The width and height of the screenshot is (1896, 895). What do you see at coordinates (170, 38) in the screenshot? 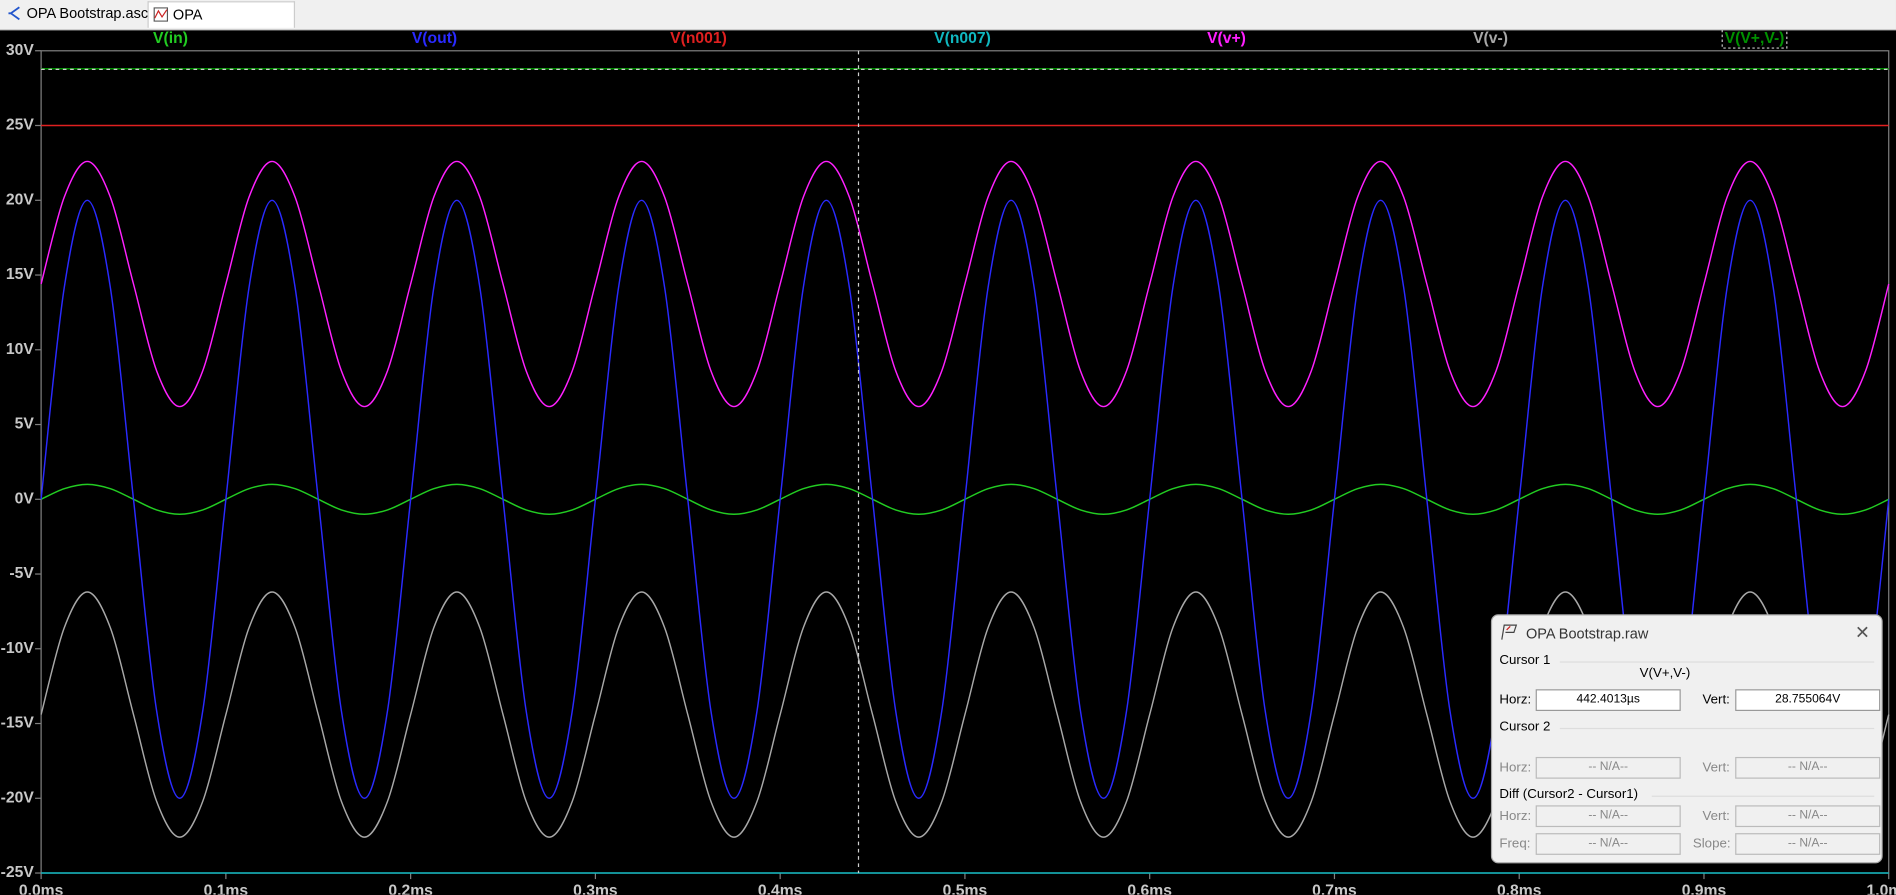
I see `legend-entry: V(in)` at bounding box center [170, 38].